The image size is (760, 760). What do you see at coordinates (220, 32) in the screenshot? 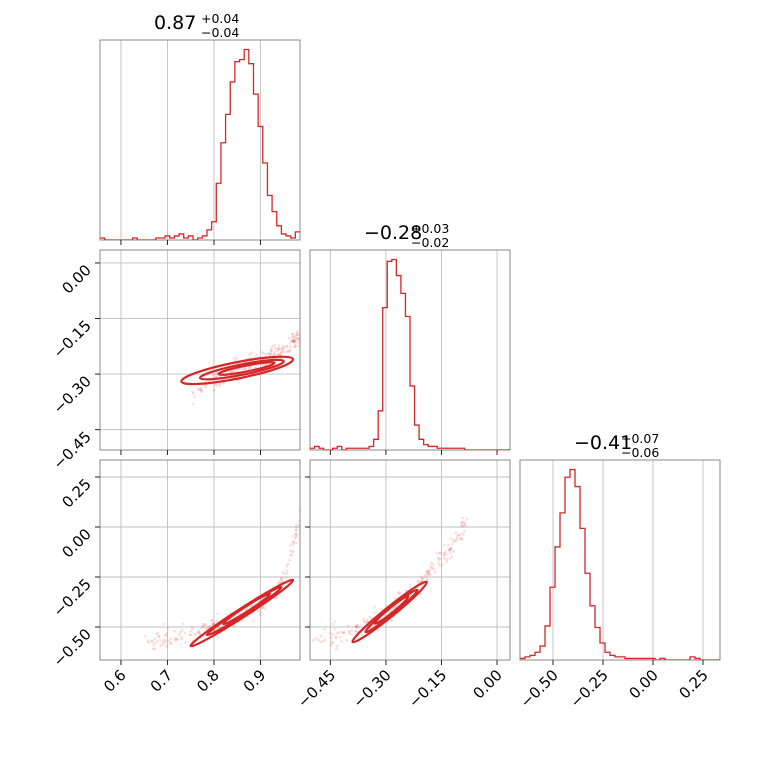
I see `param-title-minus-0: −0.04` at bounding box center [220, 32].